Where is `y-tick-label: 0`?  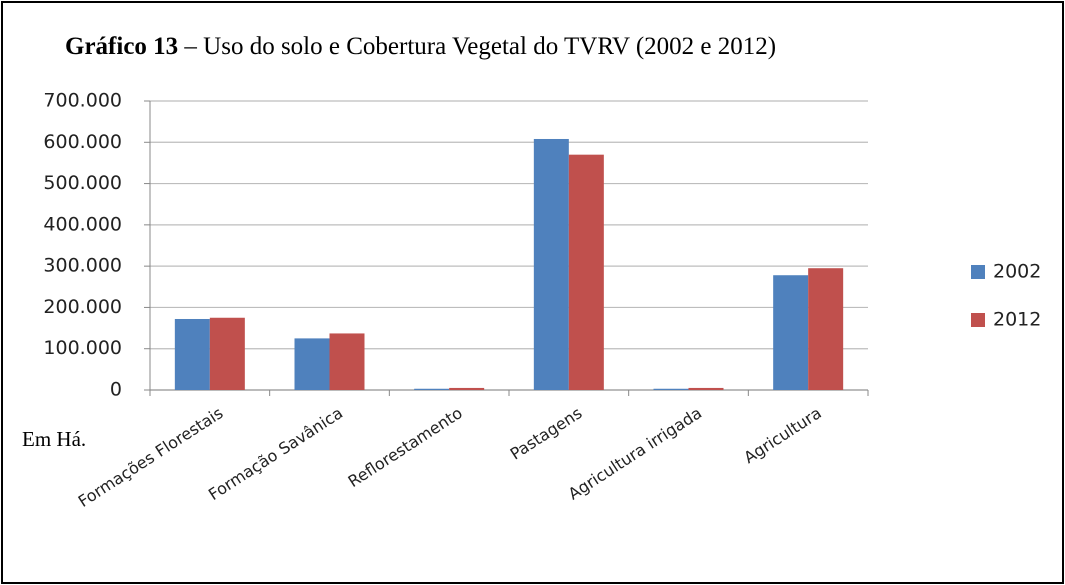 y-tick-label: 0 is located at coordinates (116, 390).